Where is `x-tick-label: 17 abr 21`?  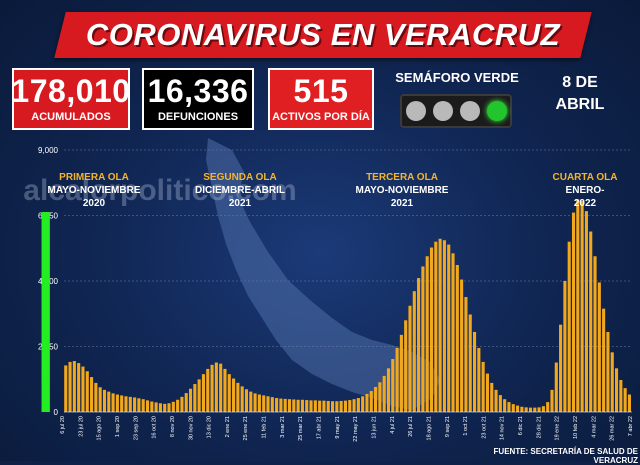 x-tick-label: 17 abr 21 is located at coordinates (320, 427).